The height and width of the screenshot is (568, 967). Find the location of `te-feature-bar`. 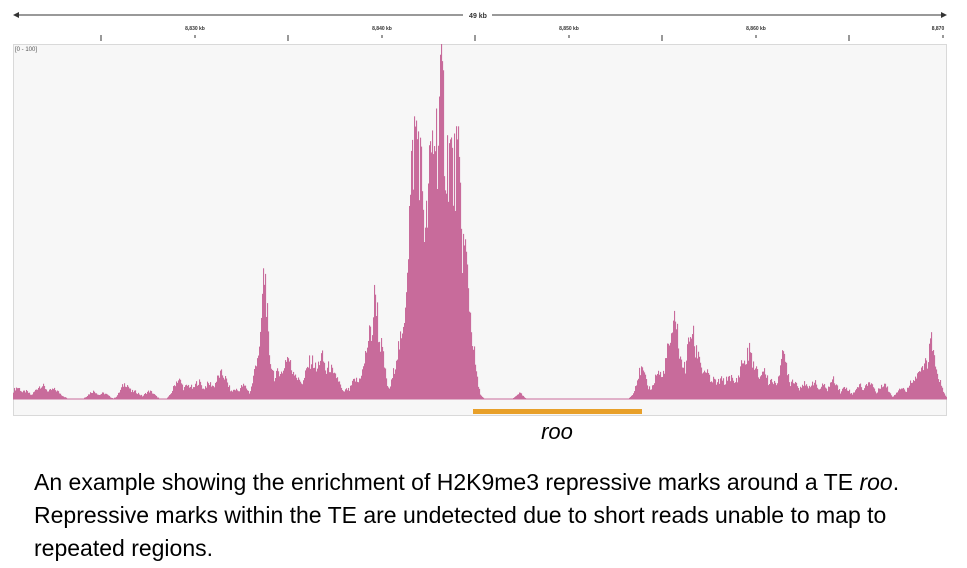

te-feature-bar is located at coordinates (557, 411).